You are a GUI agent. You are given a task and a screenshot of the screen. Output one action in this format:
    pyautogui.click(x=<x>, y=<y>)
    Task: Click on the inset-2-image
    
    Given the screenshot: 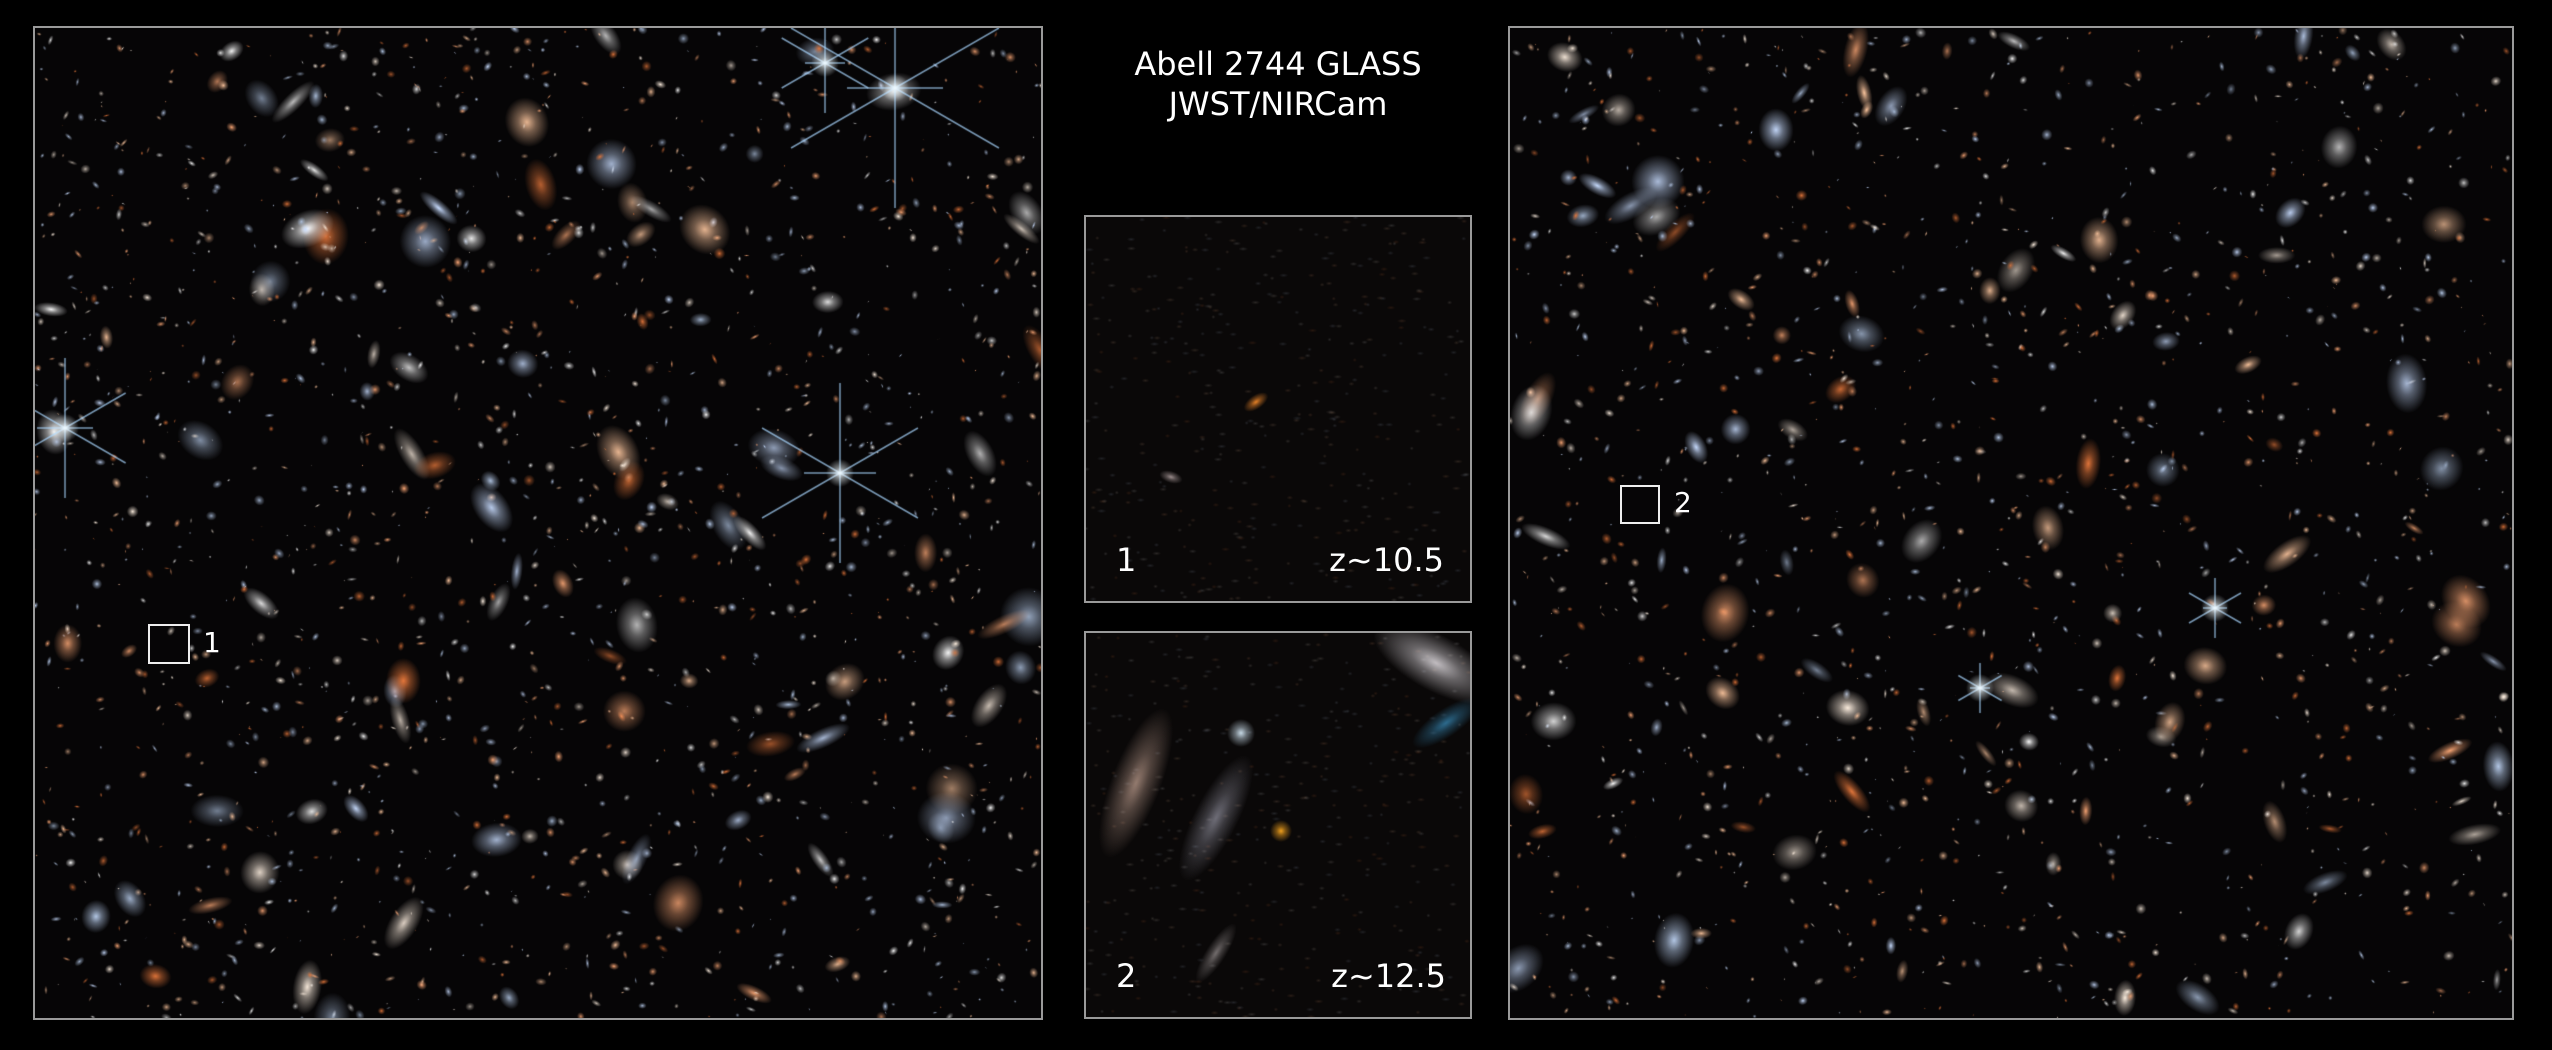 What is the action you would take?
    pyautogui.click(x=1278, y=825)
    